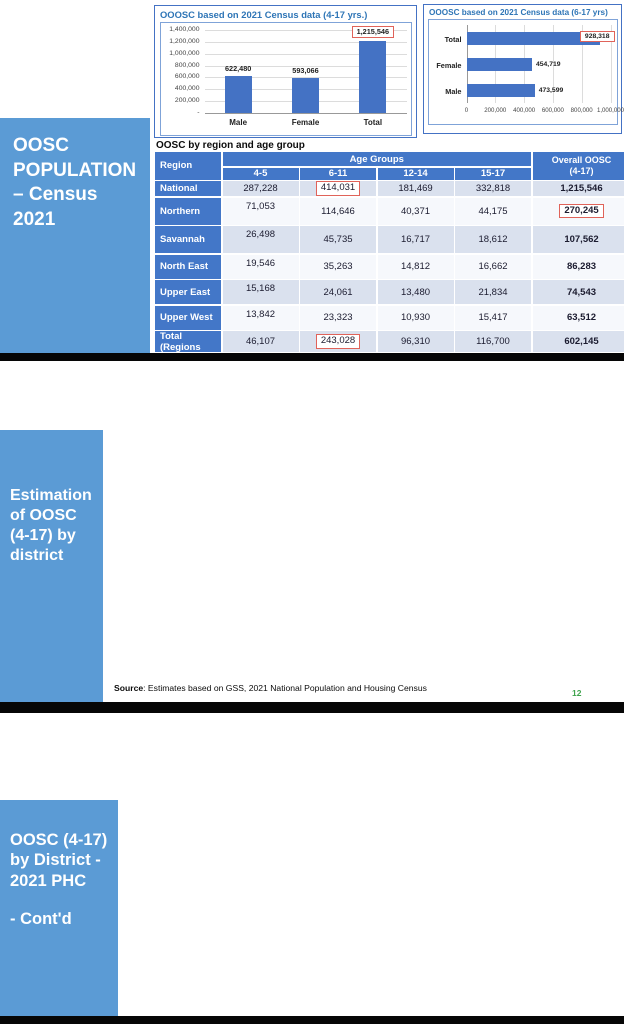  I want to click on value-cell: 19,546, so click(260, 266).